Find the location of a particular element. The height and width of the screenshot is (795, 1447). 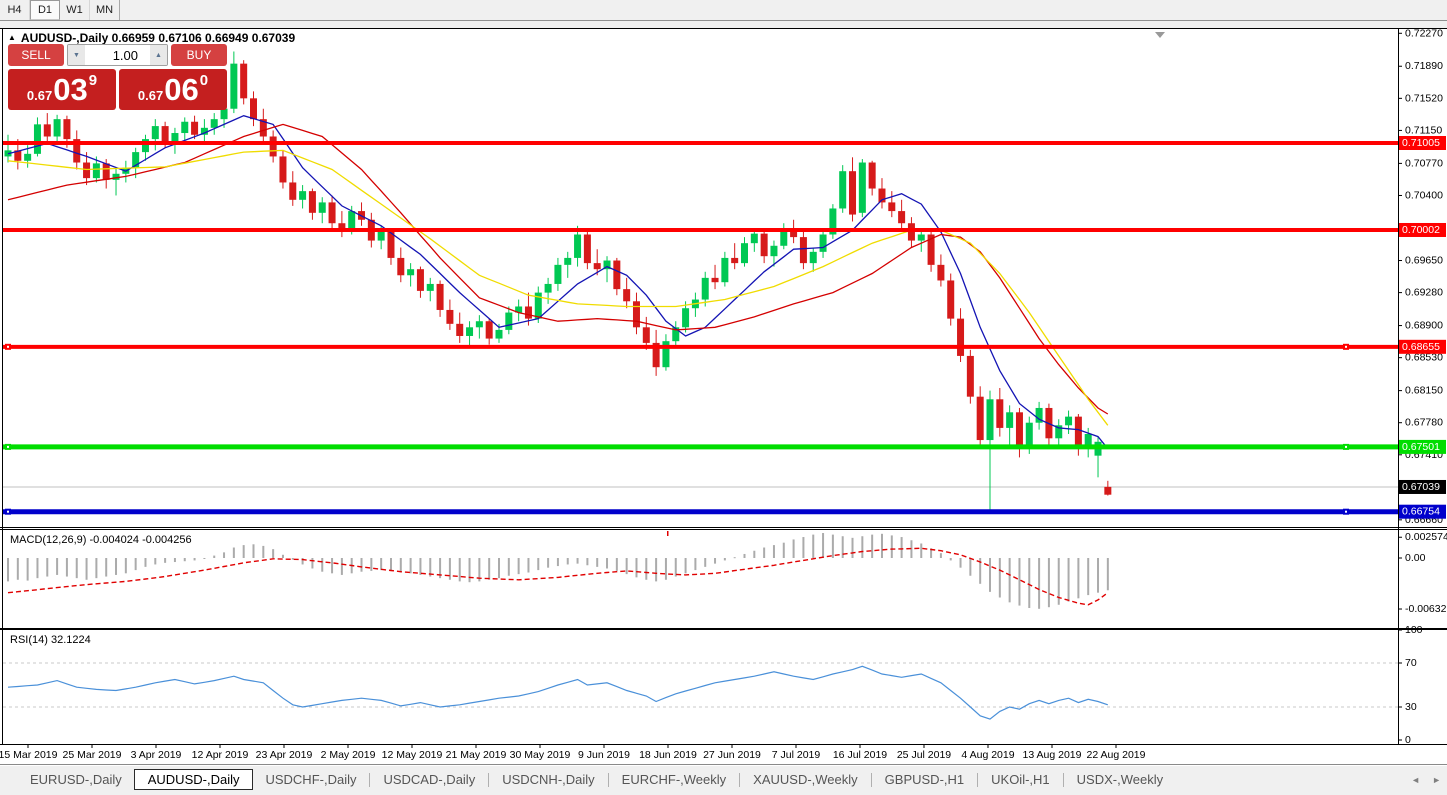

svg-text: 0.67039 is located at coordinates (1421, 487).